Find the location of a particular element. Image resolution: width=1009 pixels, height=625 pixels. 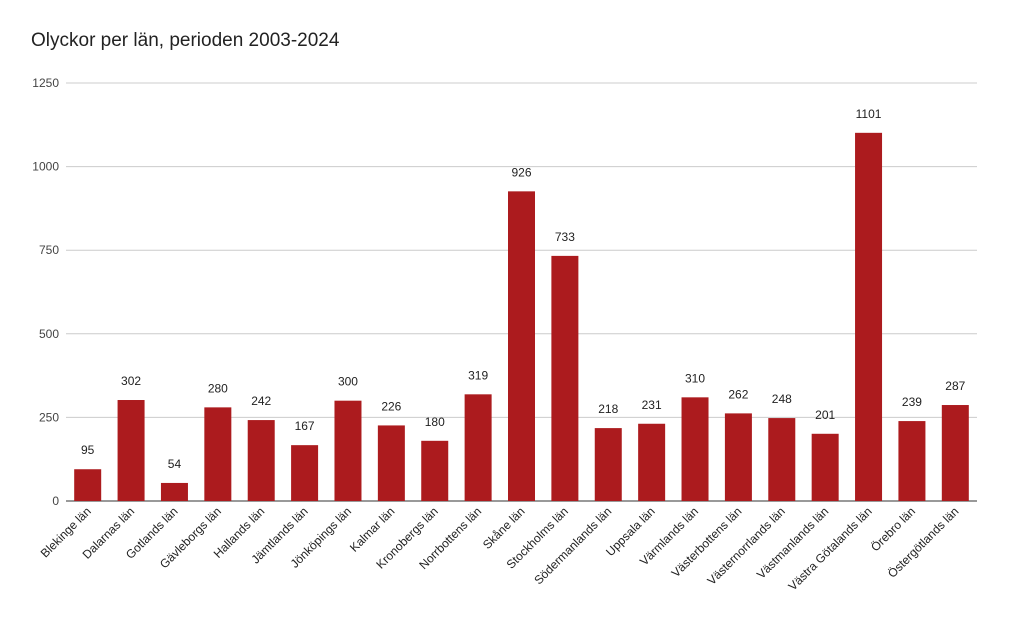

data-label: 239 is located at coordinates (912, 402).